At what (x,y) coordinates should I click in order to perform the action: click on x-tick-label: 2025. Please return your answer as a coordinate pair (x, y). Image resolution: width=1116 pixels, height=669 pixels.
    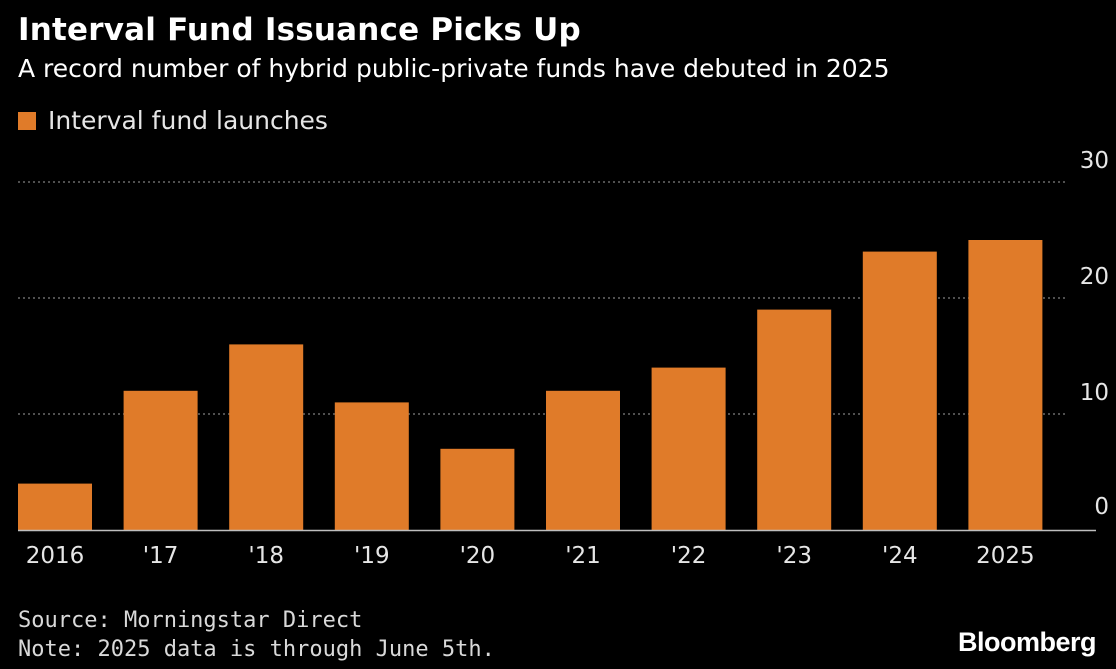
    Looking at the image, I should click on (1005, 556).